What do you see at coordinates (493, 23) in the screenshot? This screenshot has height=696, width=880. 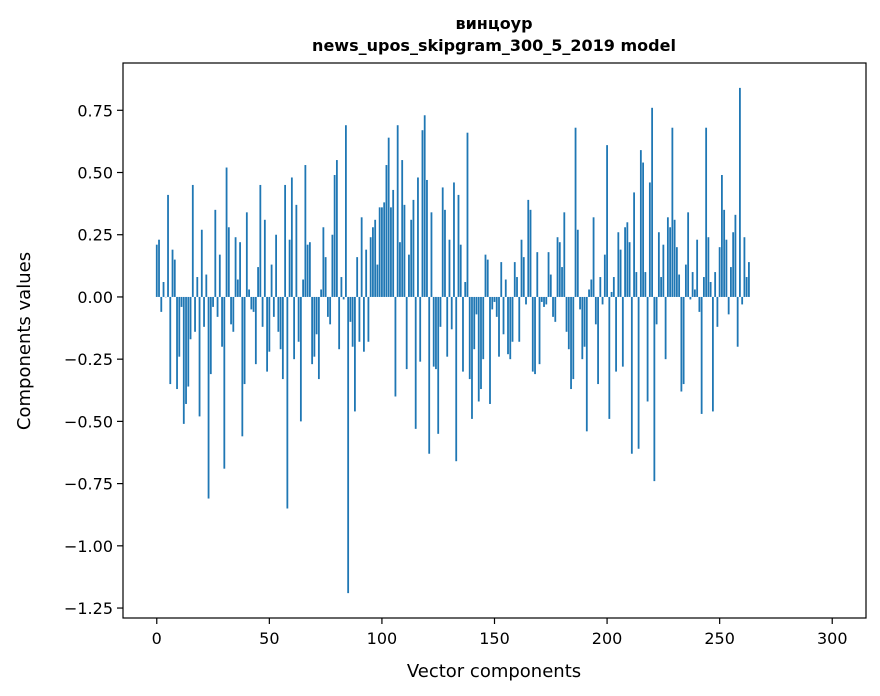 I see `chart-title-line-1: винцоур` at bounding box center [493, 23].